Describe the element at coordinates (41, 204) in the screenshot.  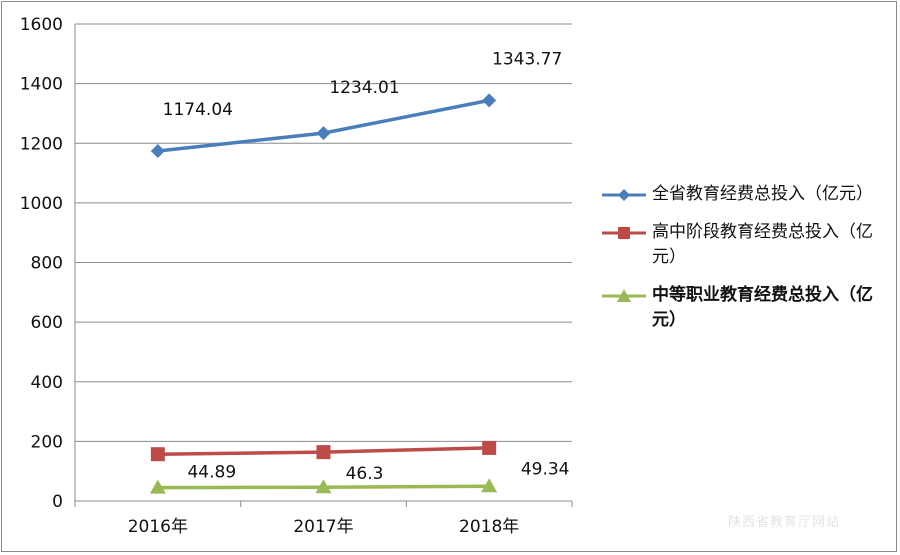
I see `y-tick-label: 1000` at that location.